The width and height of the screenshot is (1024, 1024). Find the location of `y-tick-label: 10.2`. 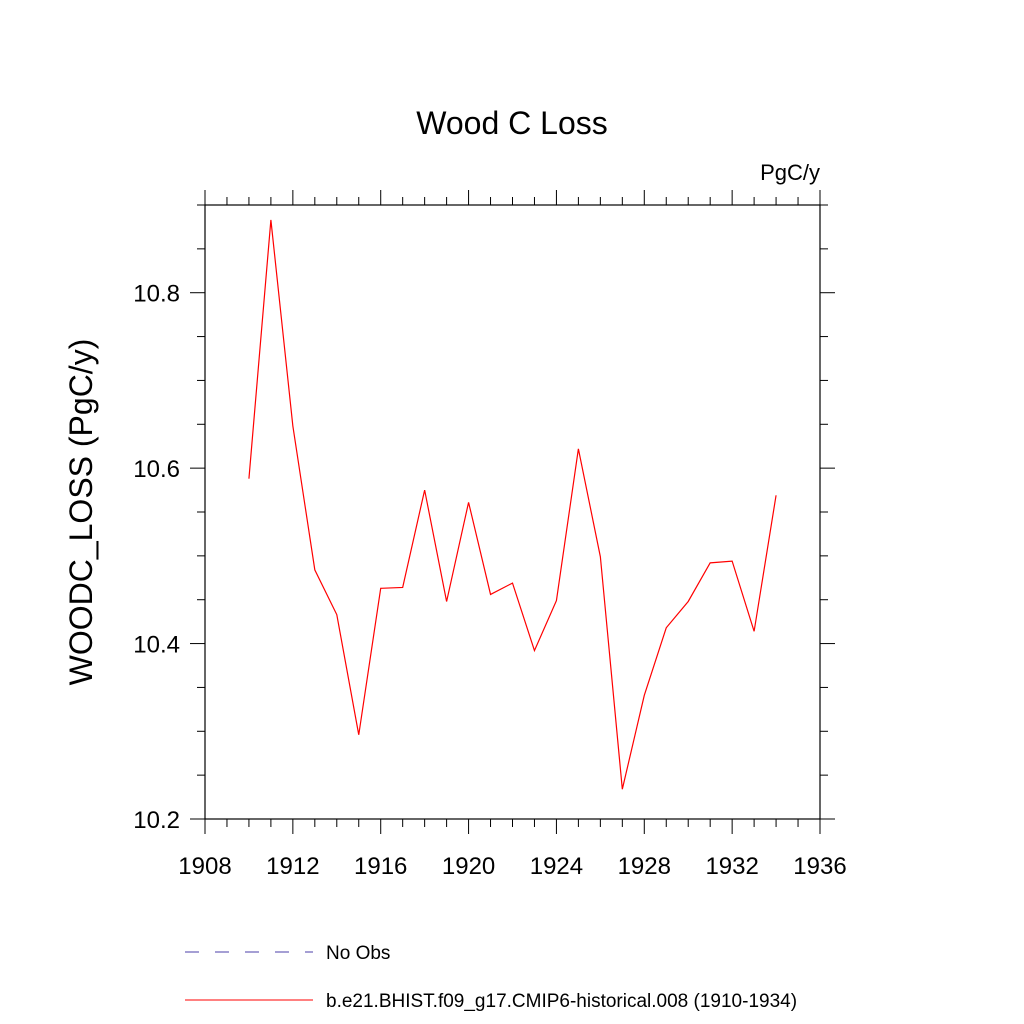

y-tick-label: 10.2 is located at coordinates (156, 820).